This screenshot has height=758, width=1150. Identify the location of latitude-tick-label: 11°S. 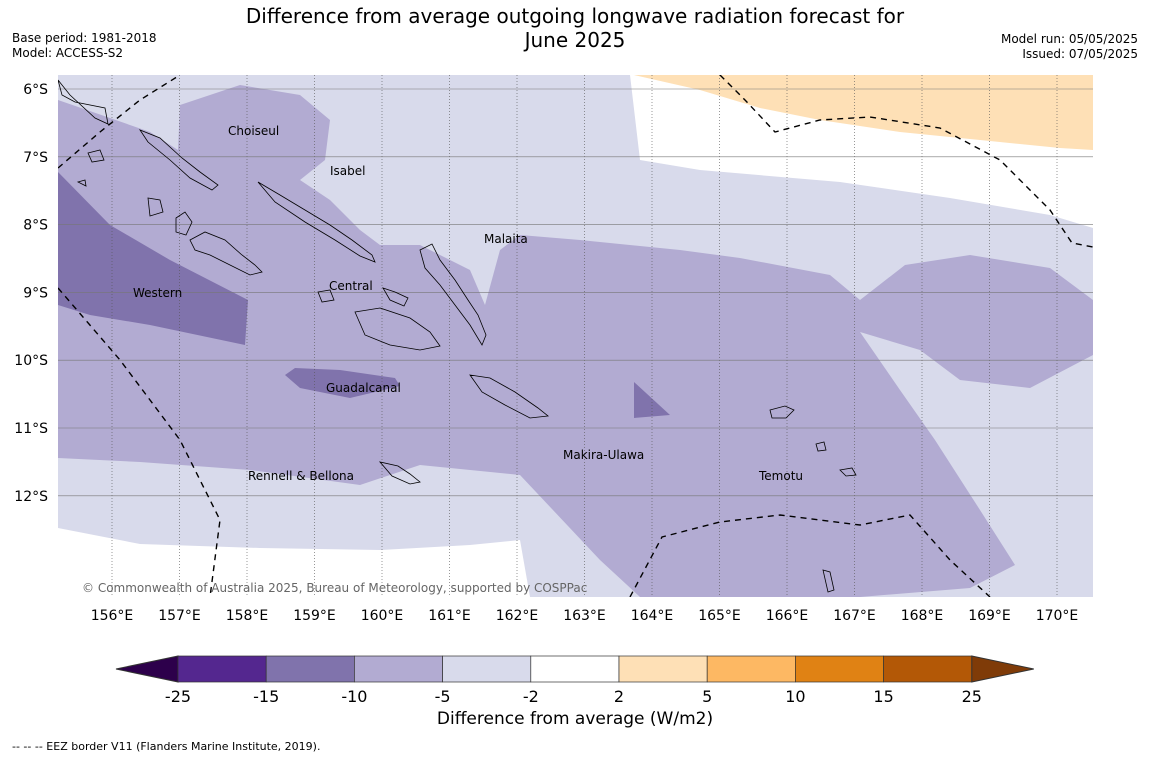
(31, 429).